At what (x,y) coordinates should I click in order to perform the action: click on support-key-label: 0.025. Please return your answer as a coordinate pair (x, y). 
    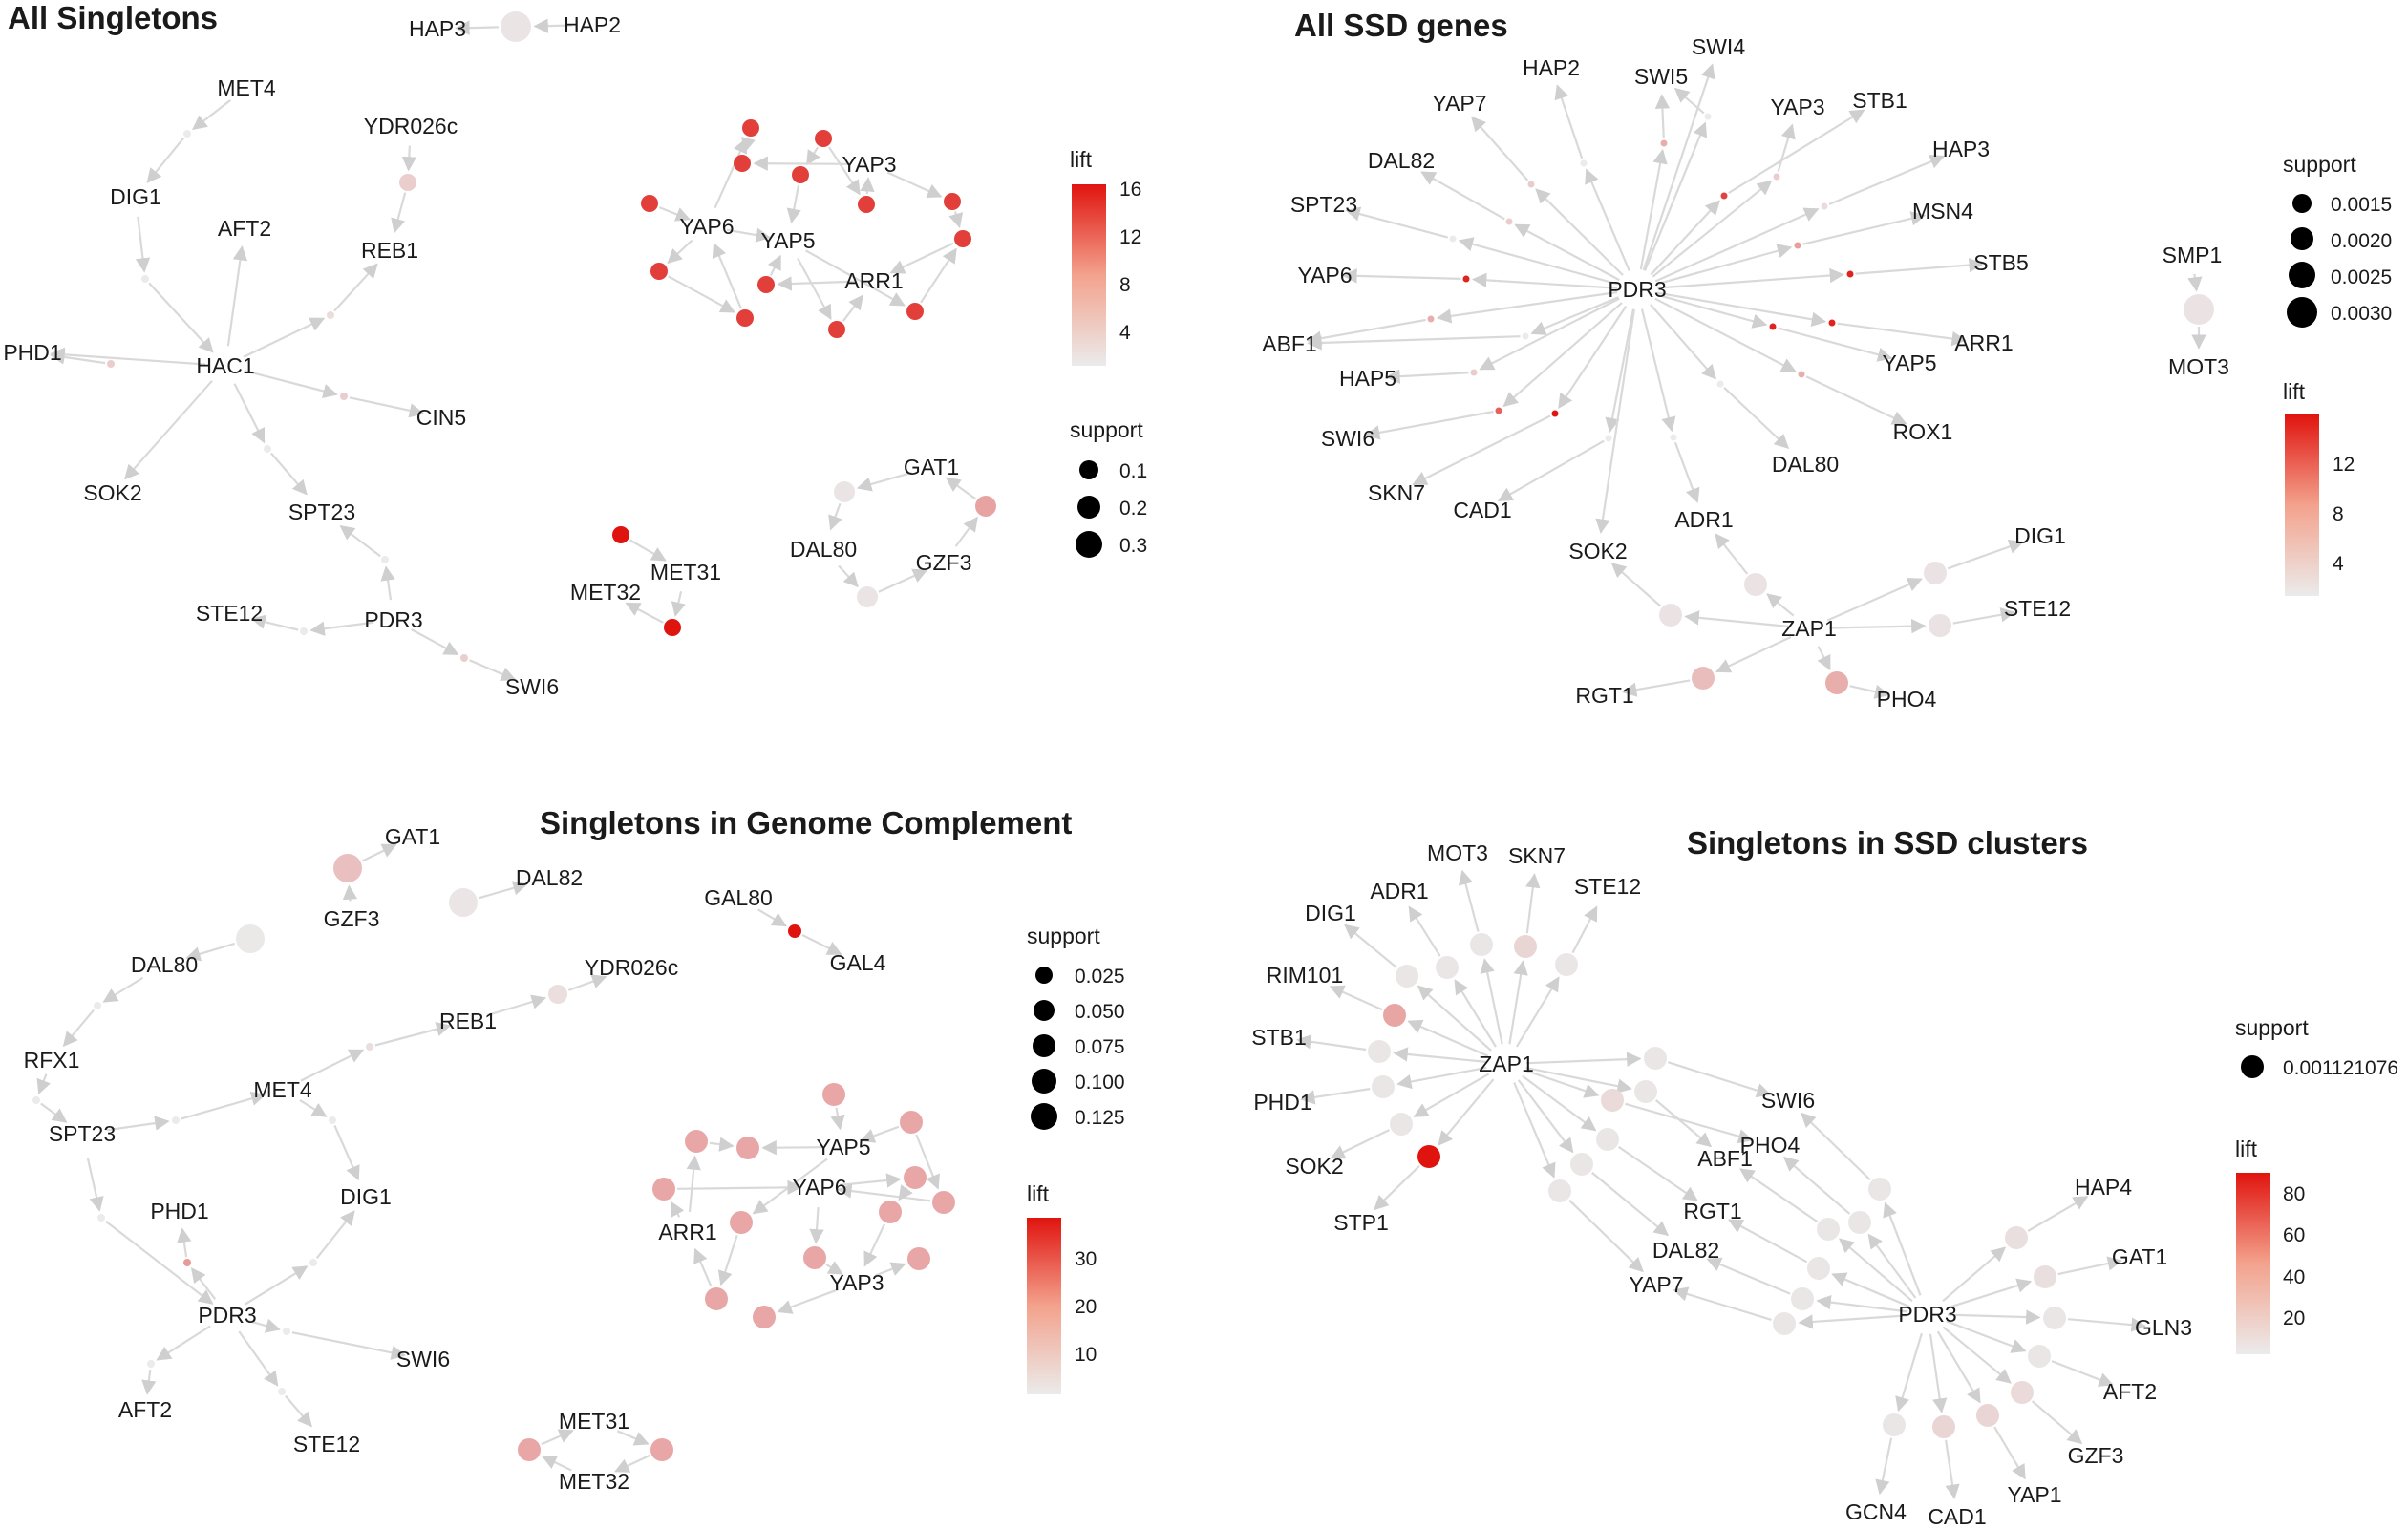
    Looking at the image, I should click on (1100, 977).